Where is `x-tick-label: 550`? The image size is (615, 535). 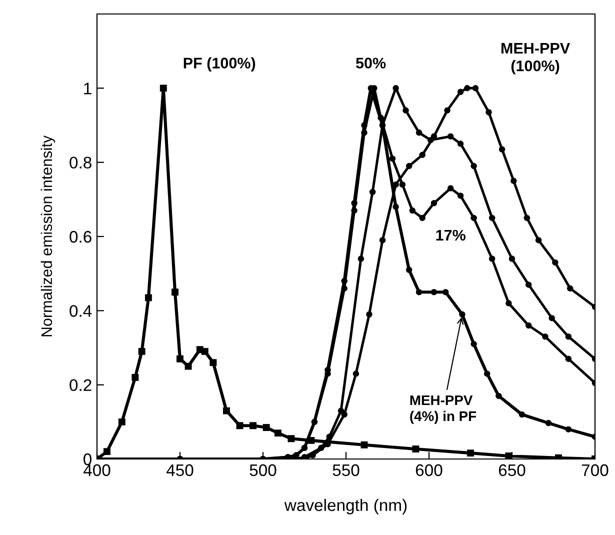
x-tick-label: 550 is located at coordinates (346, 470).